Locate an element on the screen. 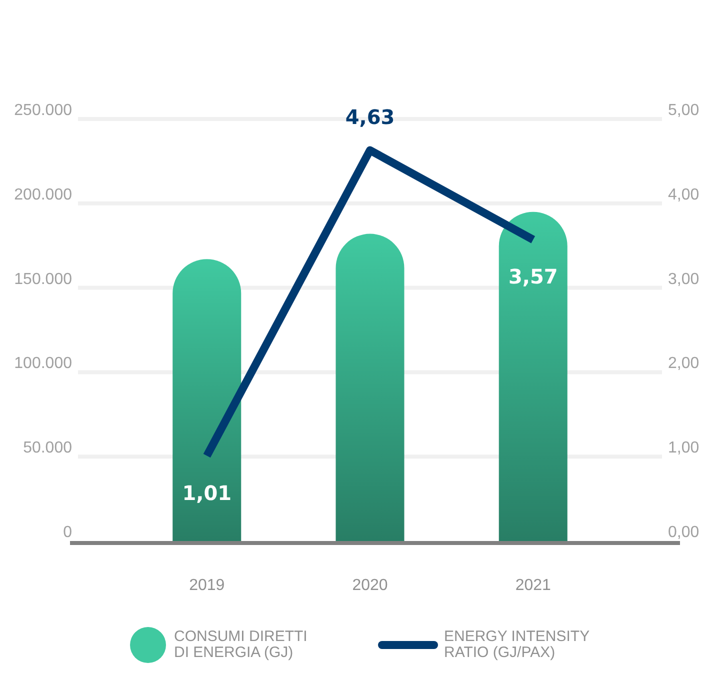  y-tick-label: 200.000 is located at coordinates (43, 195).